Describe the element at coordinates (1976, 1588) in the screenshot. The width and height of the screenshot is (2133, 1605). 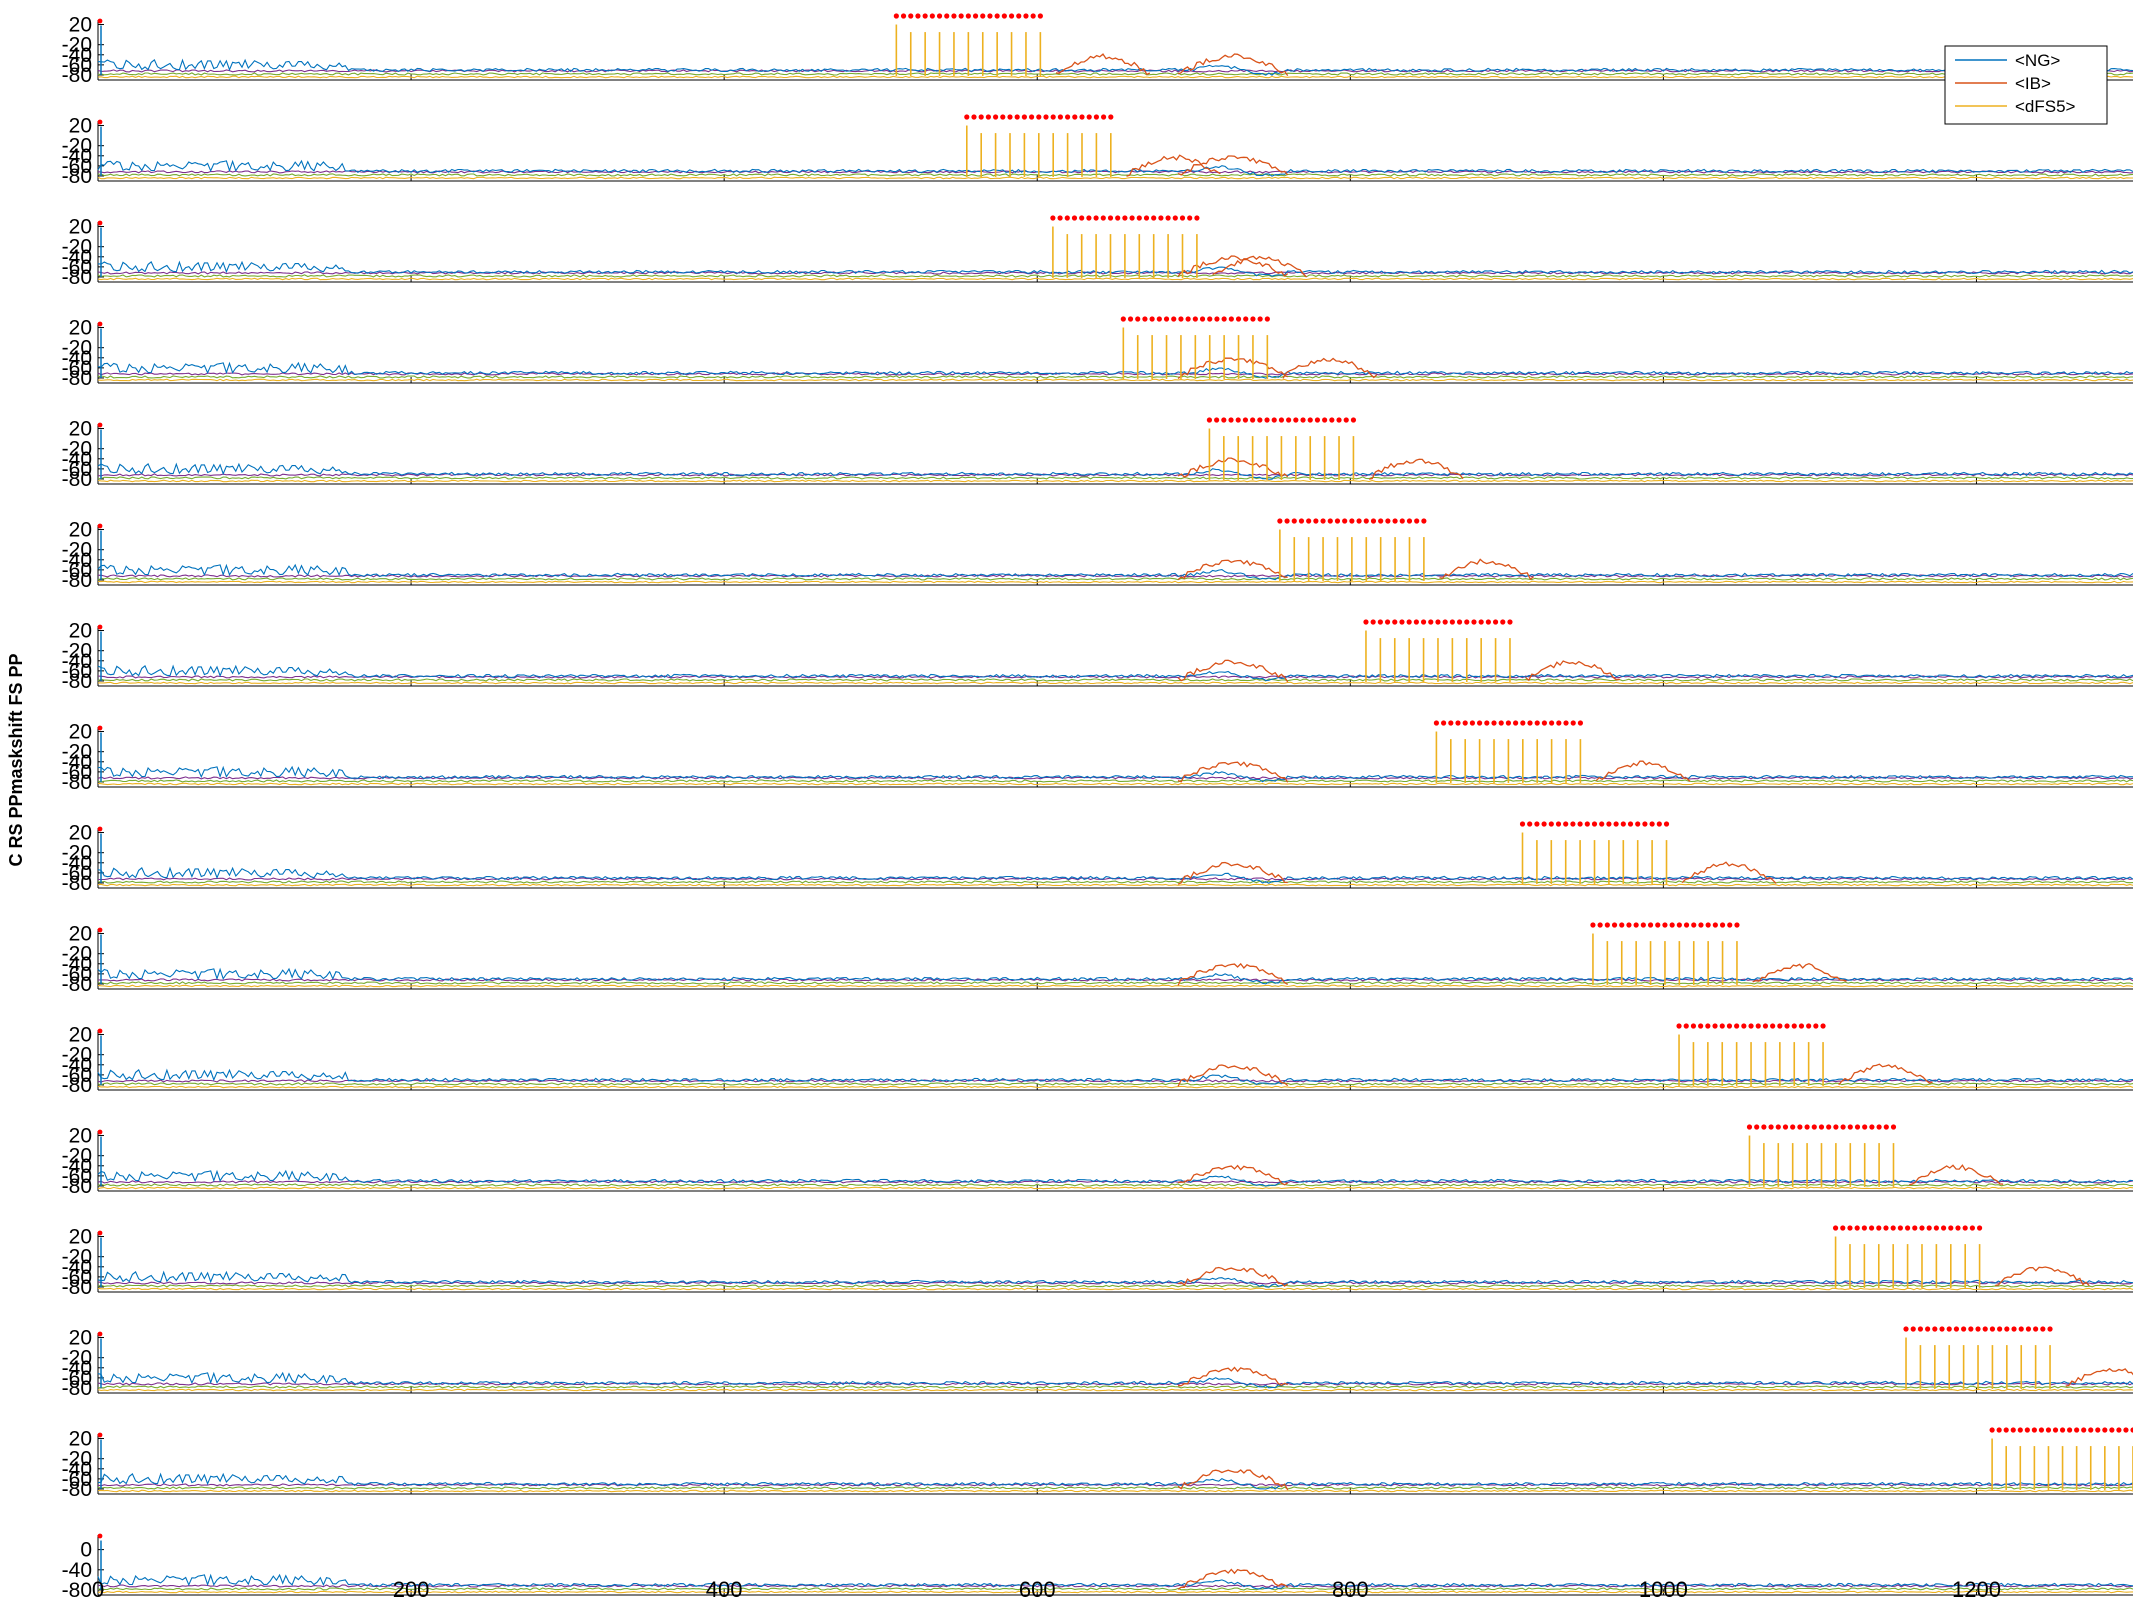
I see `x-tick-label: 1200` at that location.